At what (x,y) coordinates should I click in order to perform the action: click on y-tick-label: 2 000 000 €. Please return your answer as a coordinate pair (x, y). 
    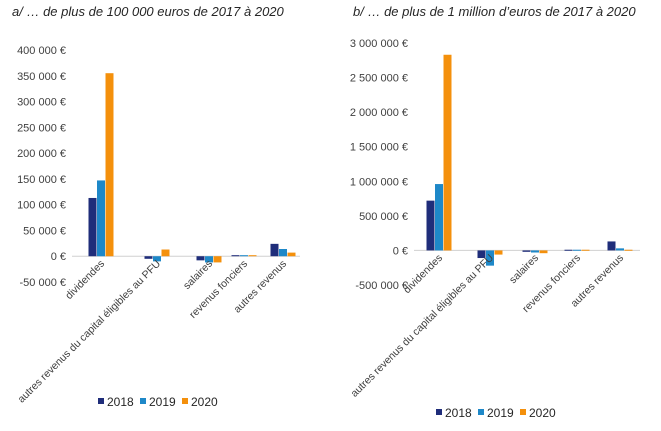
    Looking at the image, I should click on (379, 113).